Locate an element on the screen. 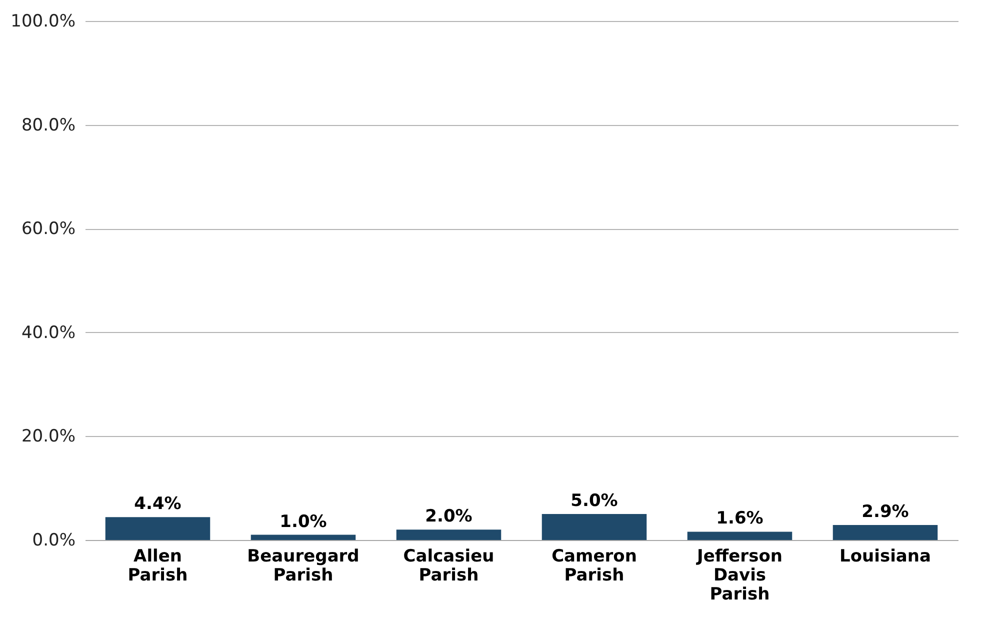  data-label: 5.0% is located at coordinates (594, 501).